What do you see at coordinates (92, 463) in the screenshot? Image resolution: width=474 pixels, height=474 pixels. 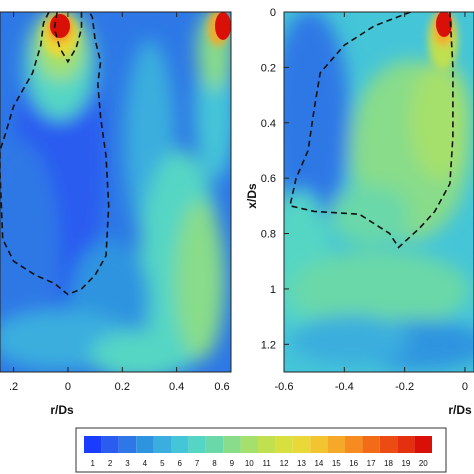 I see `colorbar-label: 1` at bounding box center [92, 463].